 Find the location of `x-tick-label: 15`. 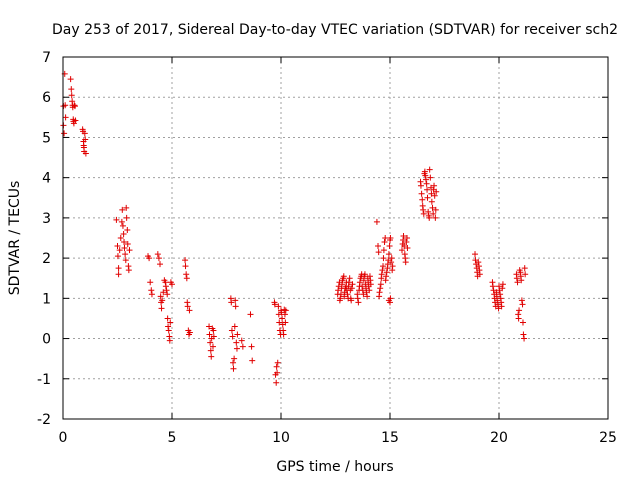

x-tick-label: 15 is located at coordinates (390, 438).